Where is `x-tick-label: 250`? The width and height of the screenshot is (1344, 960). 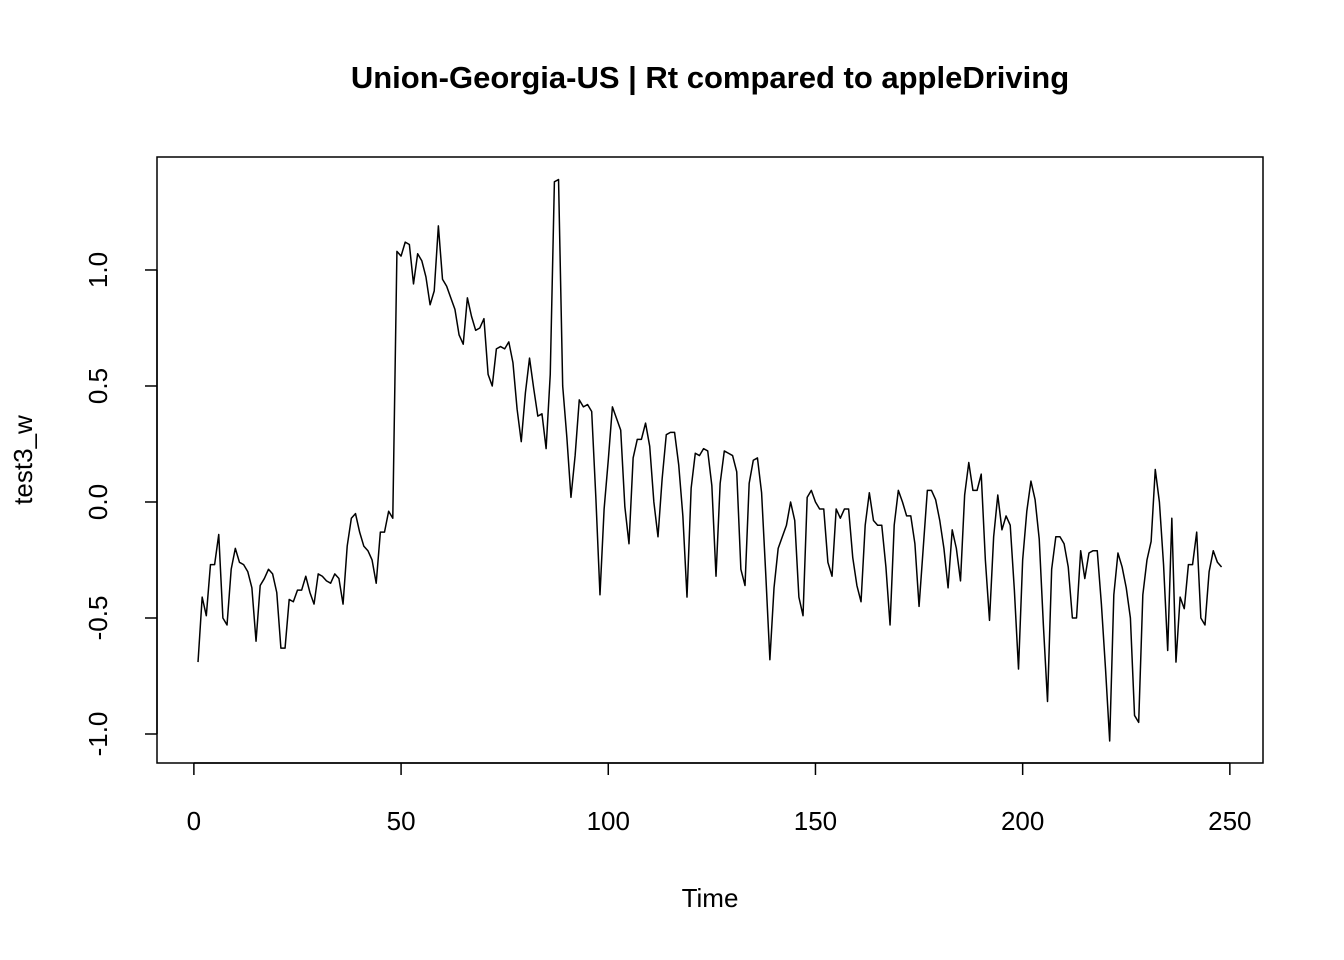 x-tick-label: 250 is located at coordinates (1229, 821).